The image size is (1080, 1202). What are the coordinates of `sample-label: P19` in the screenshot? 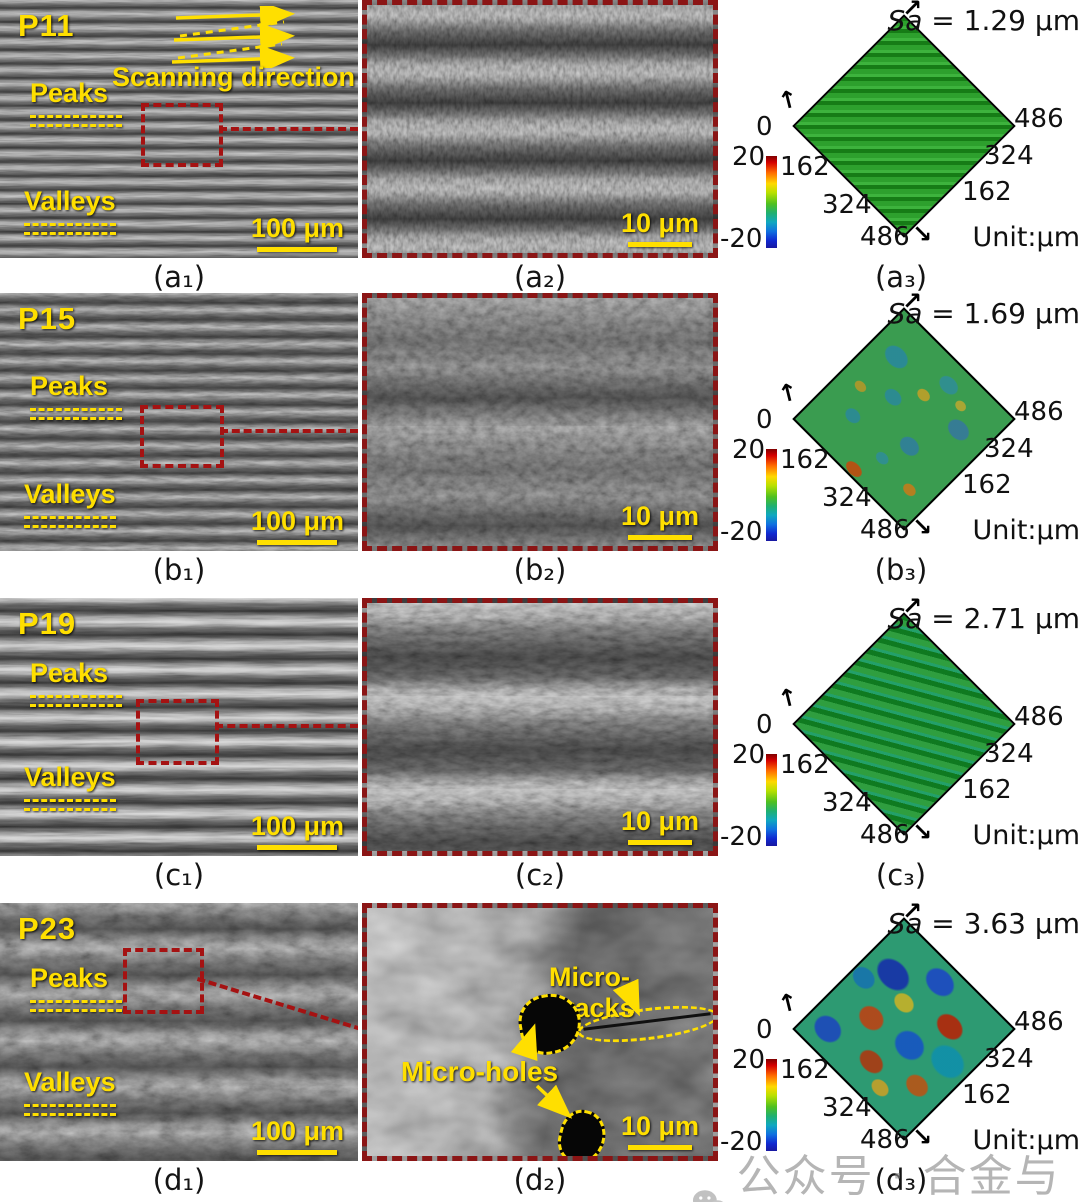 It's located at (47, 623).